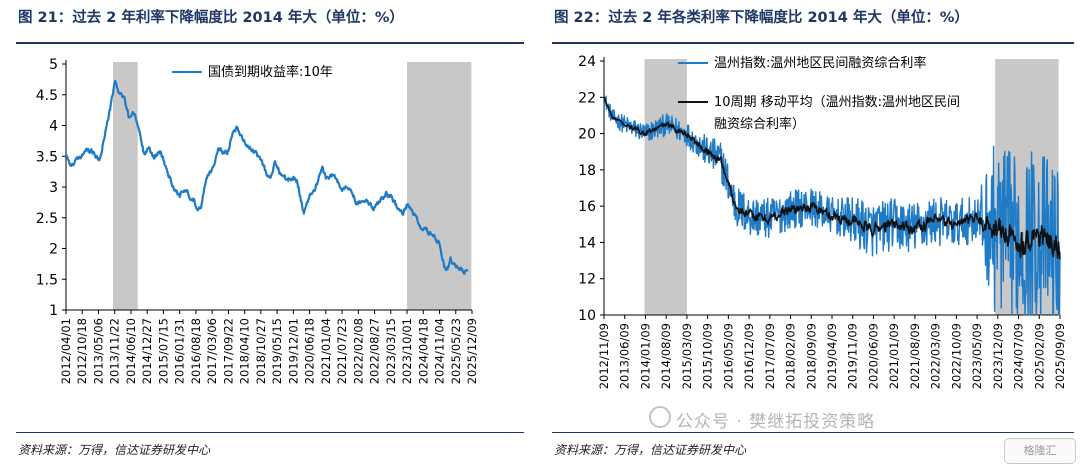 The width and height of the screenshot is (1080, 467). Describe the element at coordinates (977, 356) in the screenshot. I see `x-tick-label: 2023/05/09` at that location.